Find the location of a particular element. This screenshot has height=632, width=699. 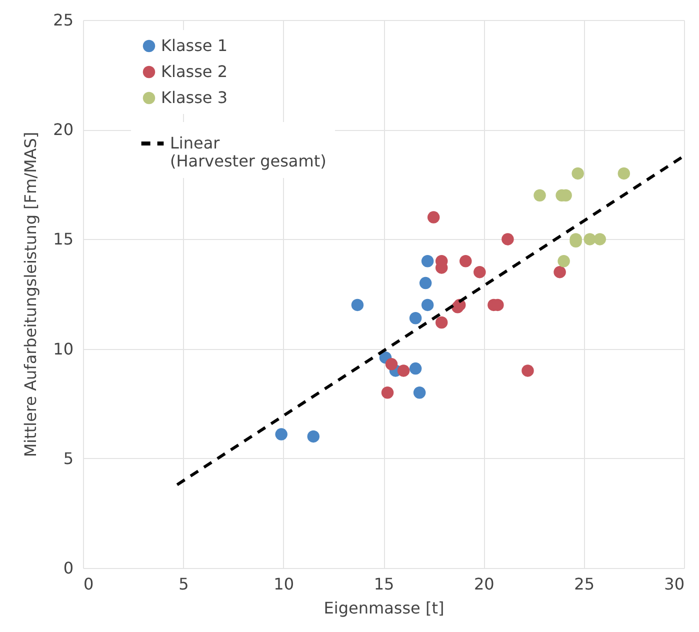

x-tick-label: 25 is located at coordinates (584, 584).